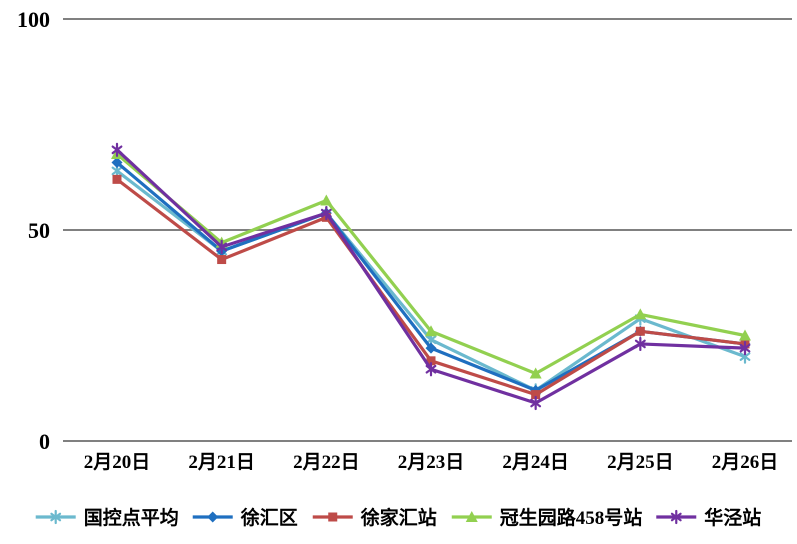 The image size is (797, 544). I want to click on legend-label: 冠生园路458号站, so click(571, 517).